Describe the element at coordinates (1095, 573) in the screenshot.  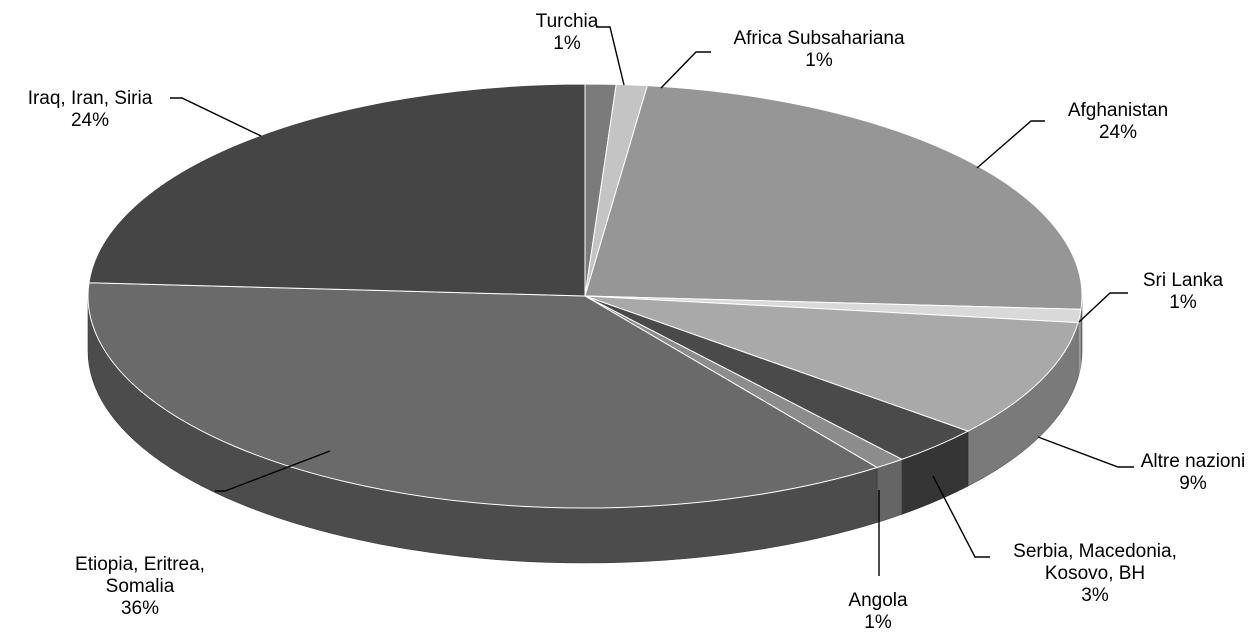
I see `slice-label: Serbia, Macedonia, Kosovo, BH 3%` at that location.